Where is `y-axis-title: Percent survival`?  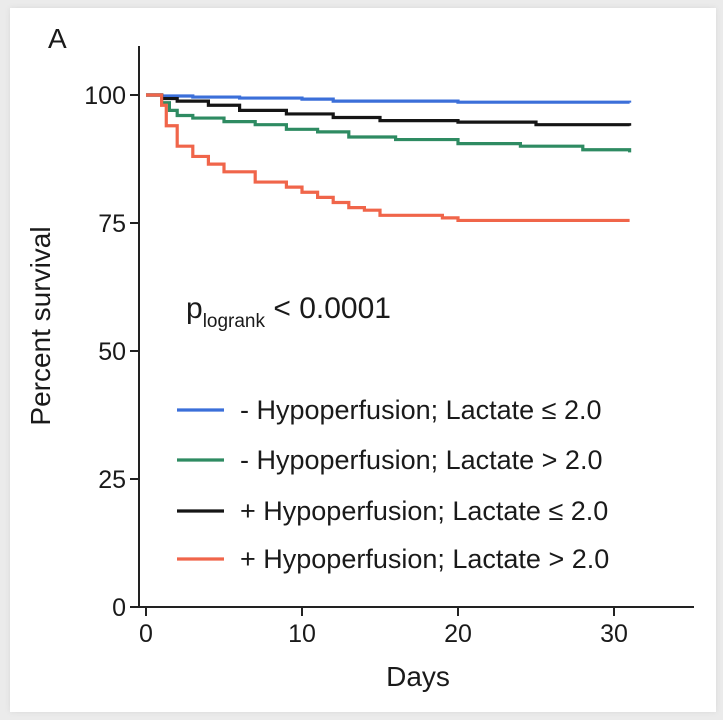 y-axis-title: Percent survival is located at coordinates (40, 325).